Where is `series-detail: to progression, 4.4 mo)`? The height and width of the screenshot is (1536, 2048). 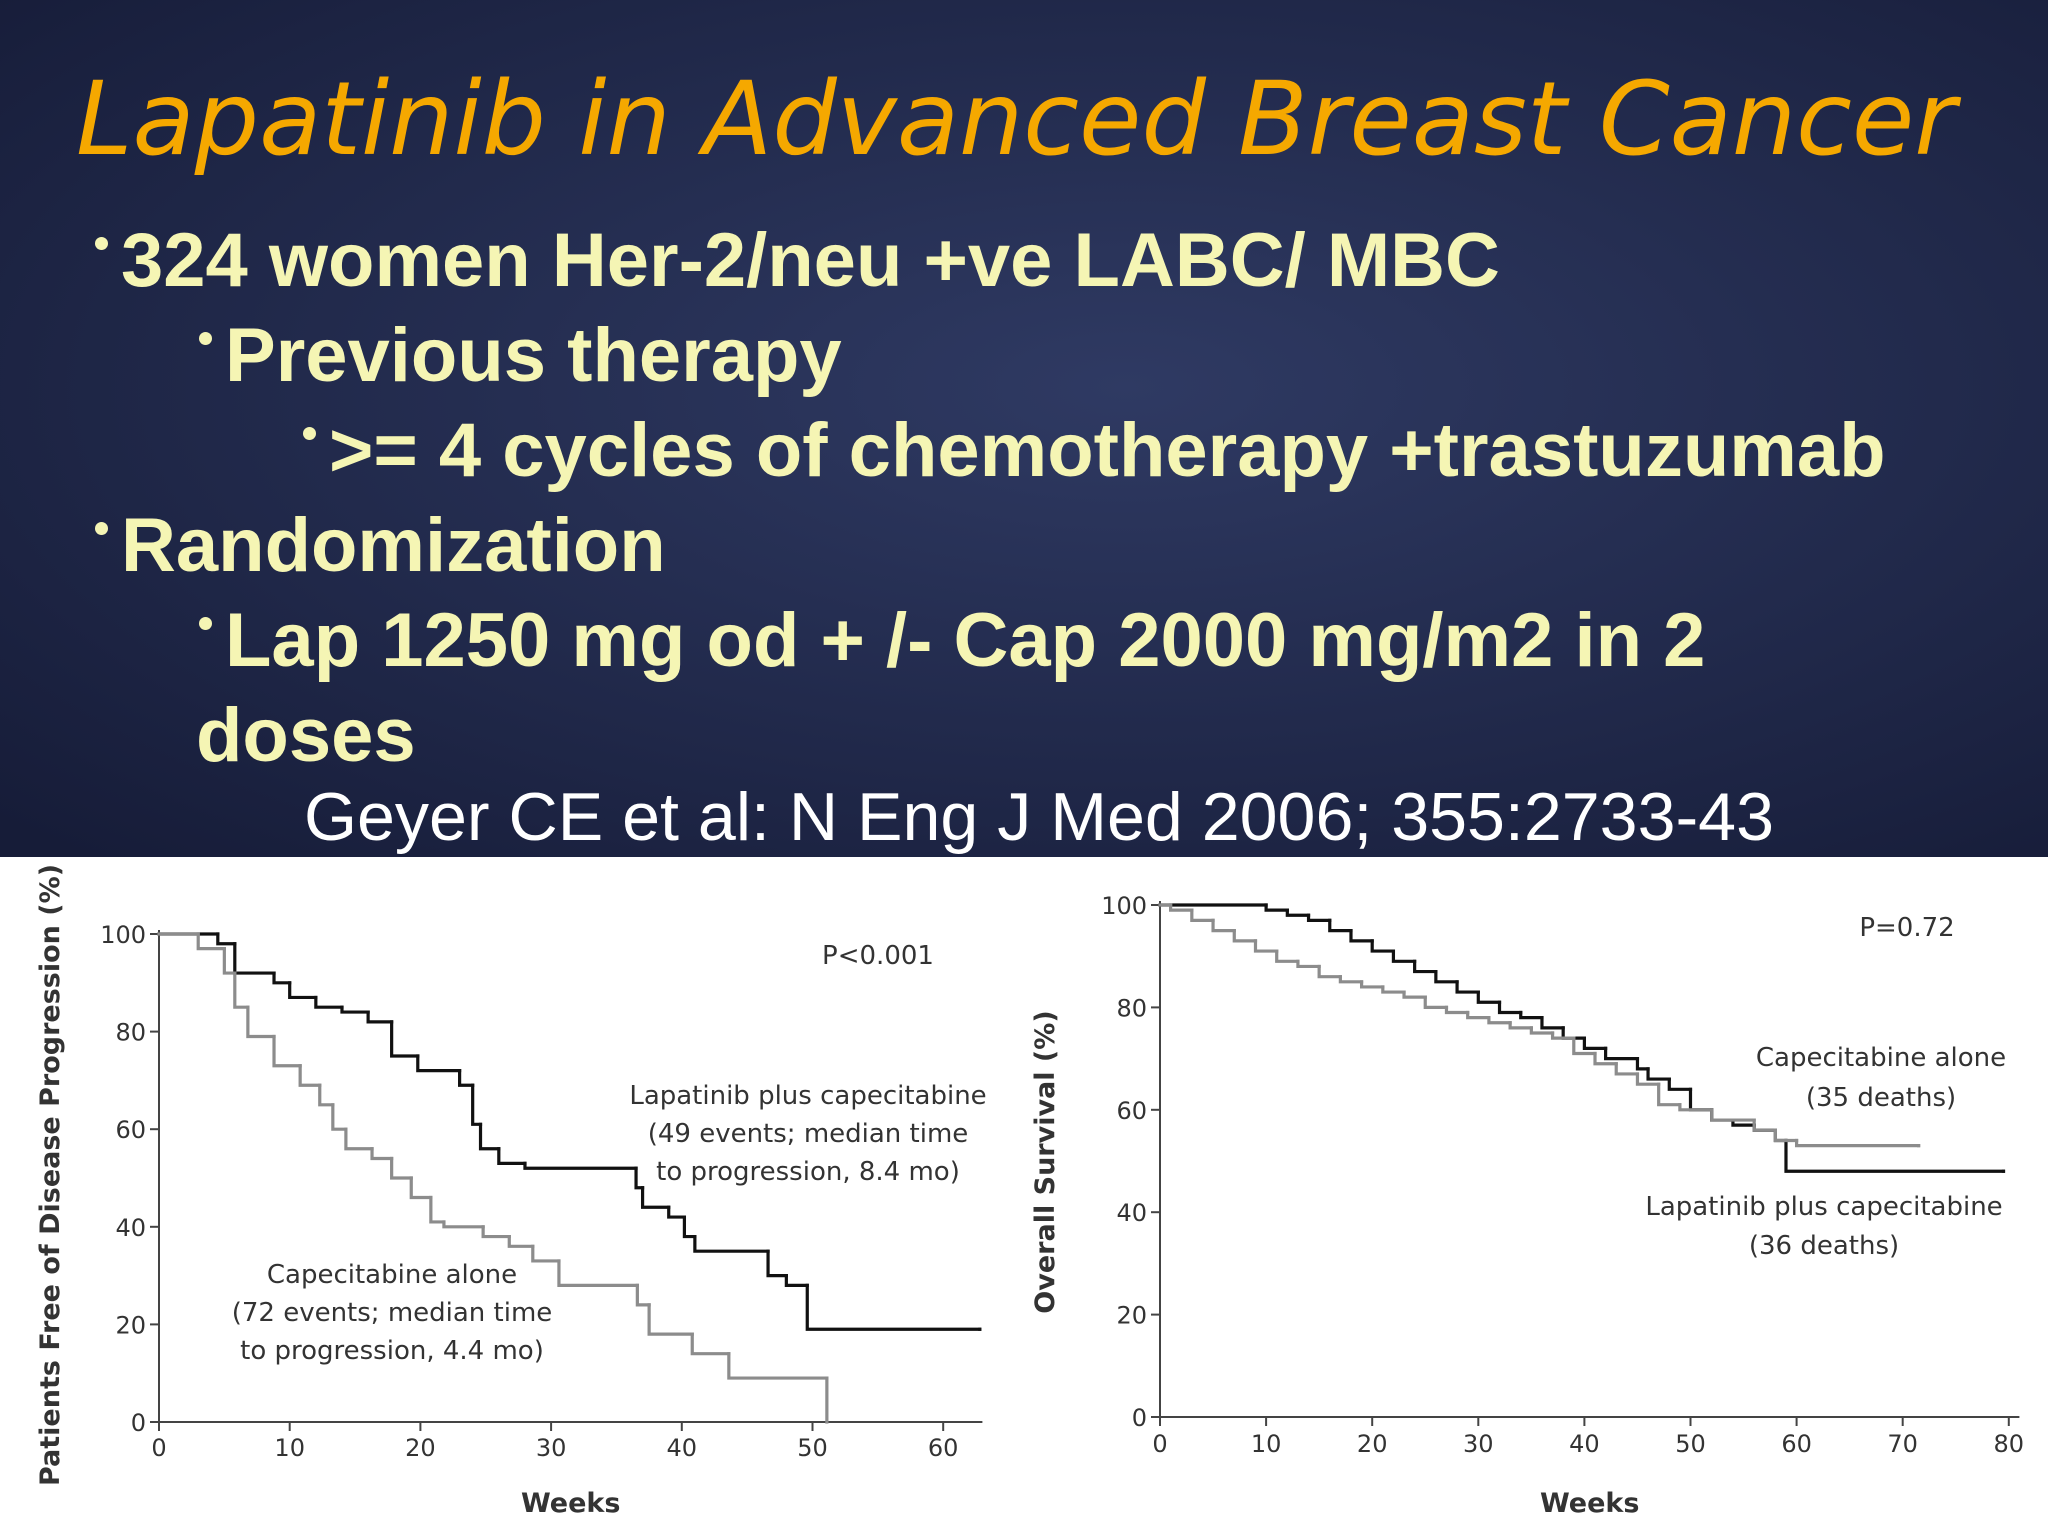 series-detail: to progression, 4.4 mo) is located at coordinates (392, 1351).